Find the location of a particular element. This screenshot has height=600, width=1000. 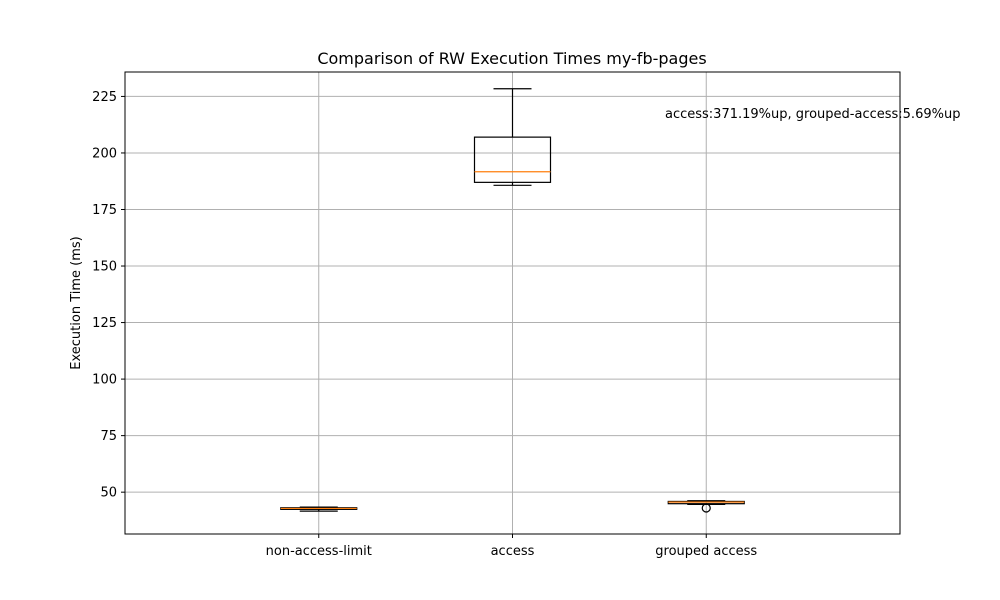

y-tick-label: 200 is located at coordinates (104, 153).